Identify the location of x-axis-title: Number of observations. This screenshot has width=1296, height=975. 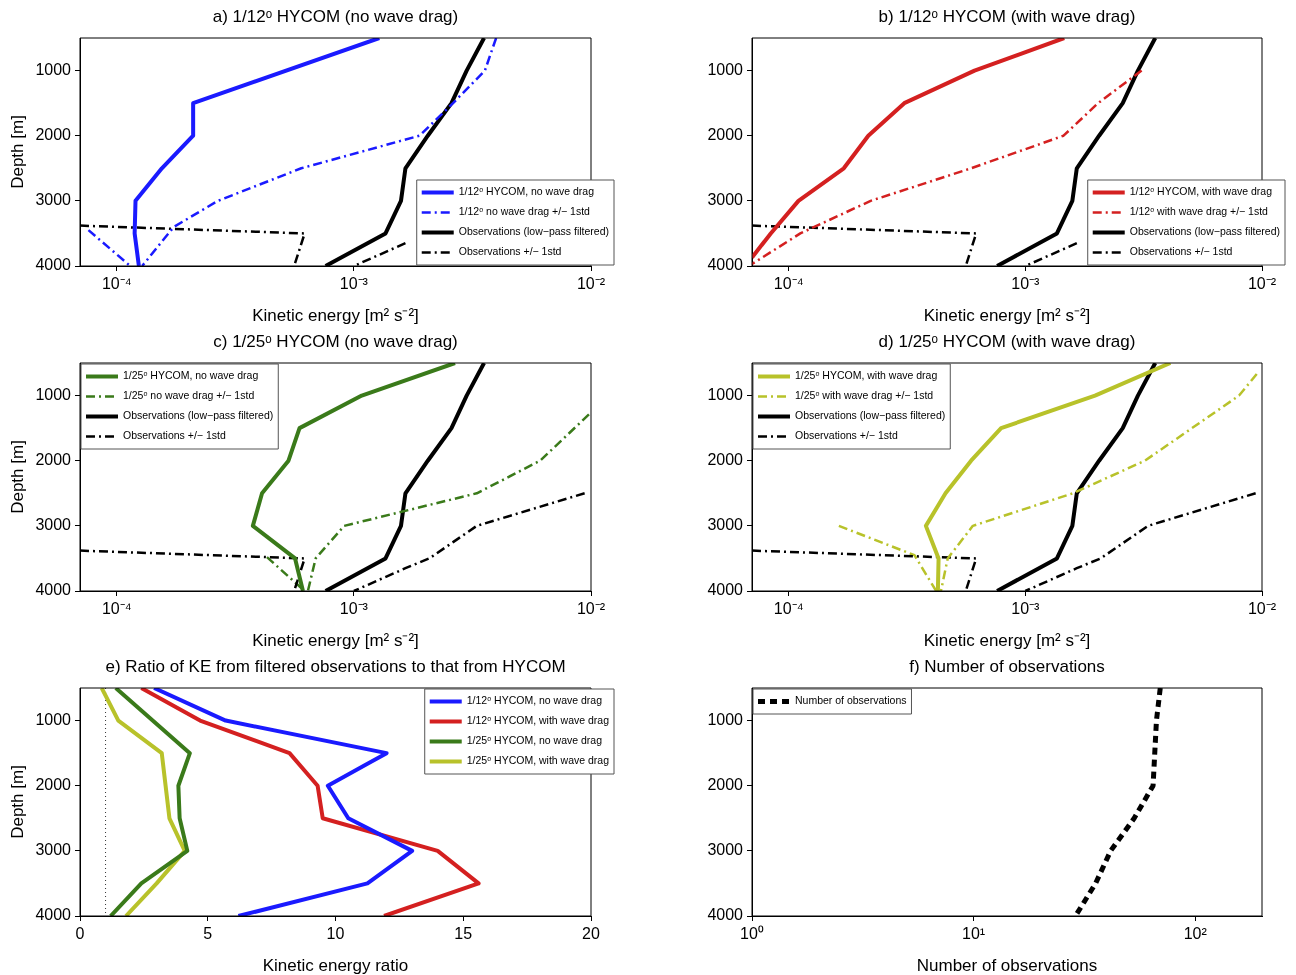
(1007, 965).